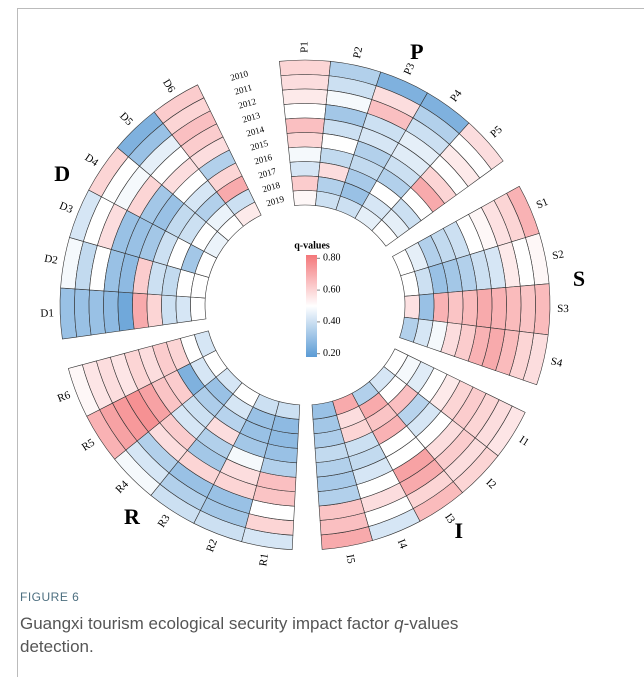 This screenshot has width=644, height=677. Describe the element at coordinates (556, 362) in the screenshot. I see `factor-label: S4` at that location.